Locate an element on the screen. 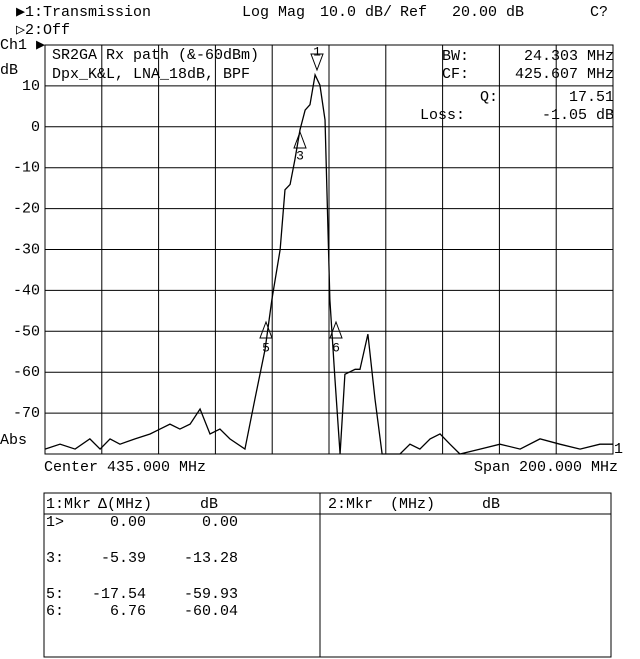  stat-name: CF: is located at coordinates (455, 74).